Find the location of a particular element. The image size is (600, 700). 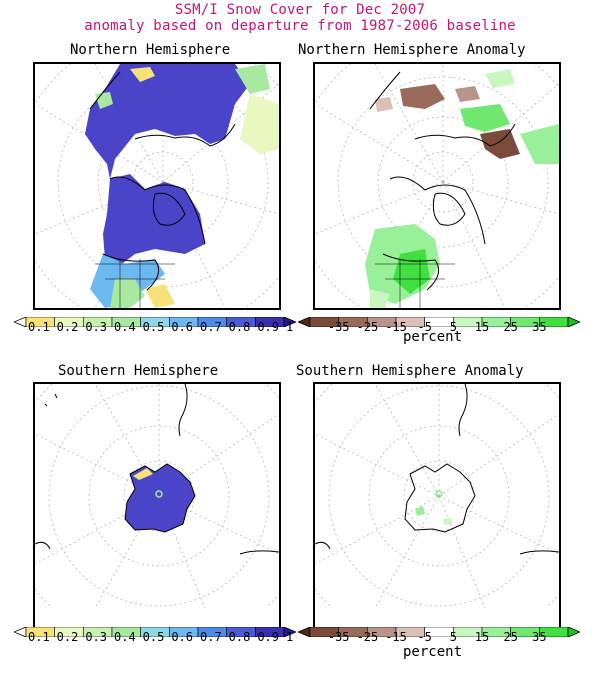

colorbar-sh-cover-end-low is located at coordinates (19, 632).